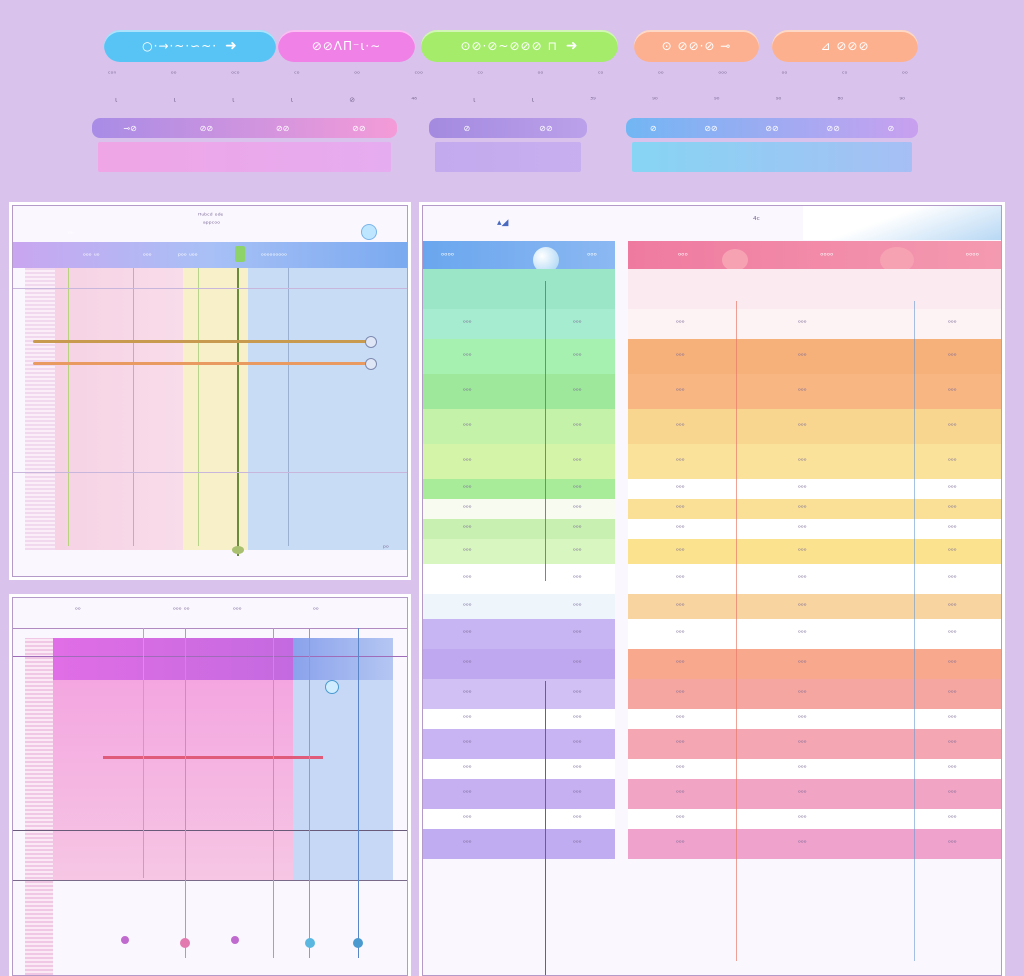 This screenshot has height=976, width=1024. I want to click on pill-button-4: ⊙ ⊘⊘·⊘ ⊸, so click(696, 46).